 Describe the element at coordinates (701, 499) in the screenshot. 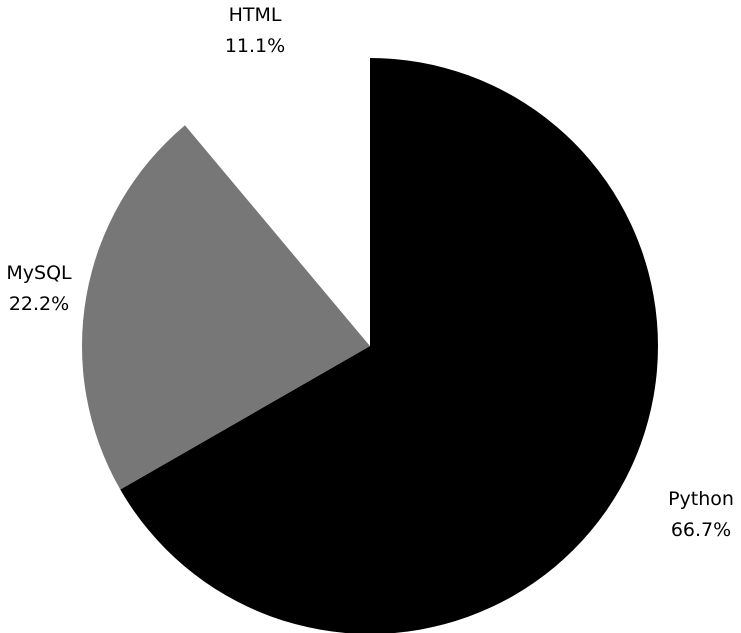

I see `slice-label-name-python: Python` at that location.